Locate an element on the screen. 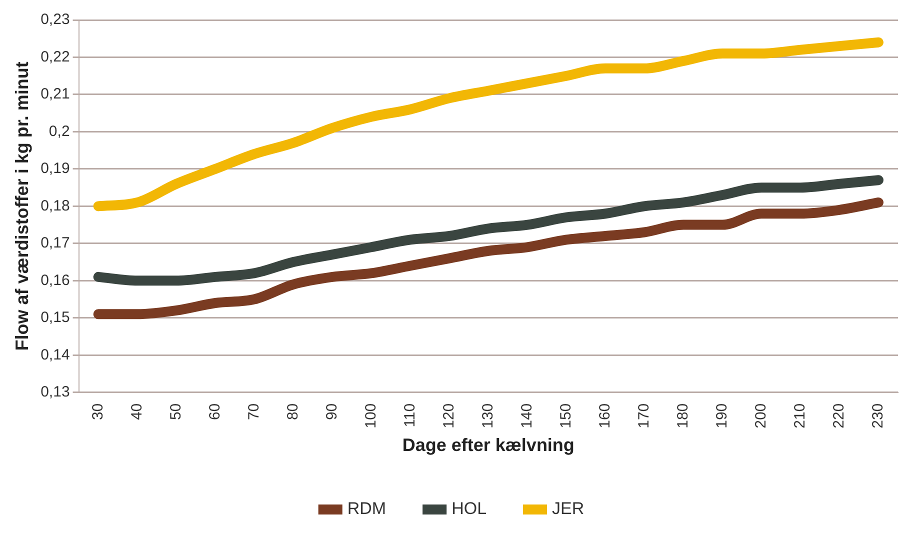 This screenshot has width=919, height=539. legend-label: HOL is located at coordinates (469, 508).